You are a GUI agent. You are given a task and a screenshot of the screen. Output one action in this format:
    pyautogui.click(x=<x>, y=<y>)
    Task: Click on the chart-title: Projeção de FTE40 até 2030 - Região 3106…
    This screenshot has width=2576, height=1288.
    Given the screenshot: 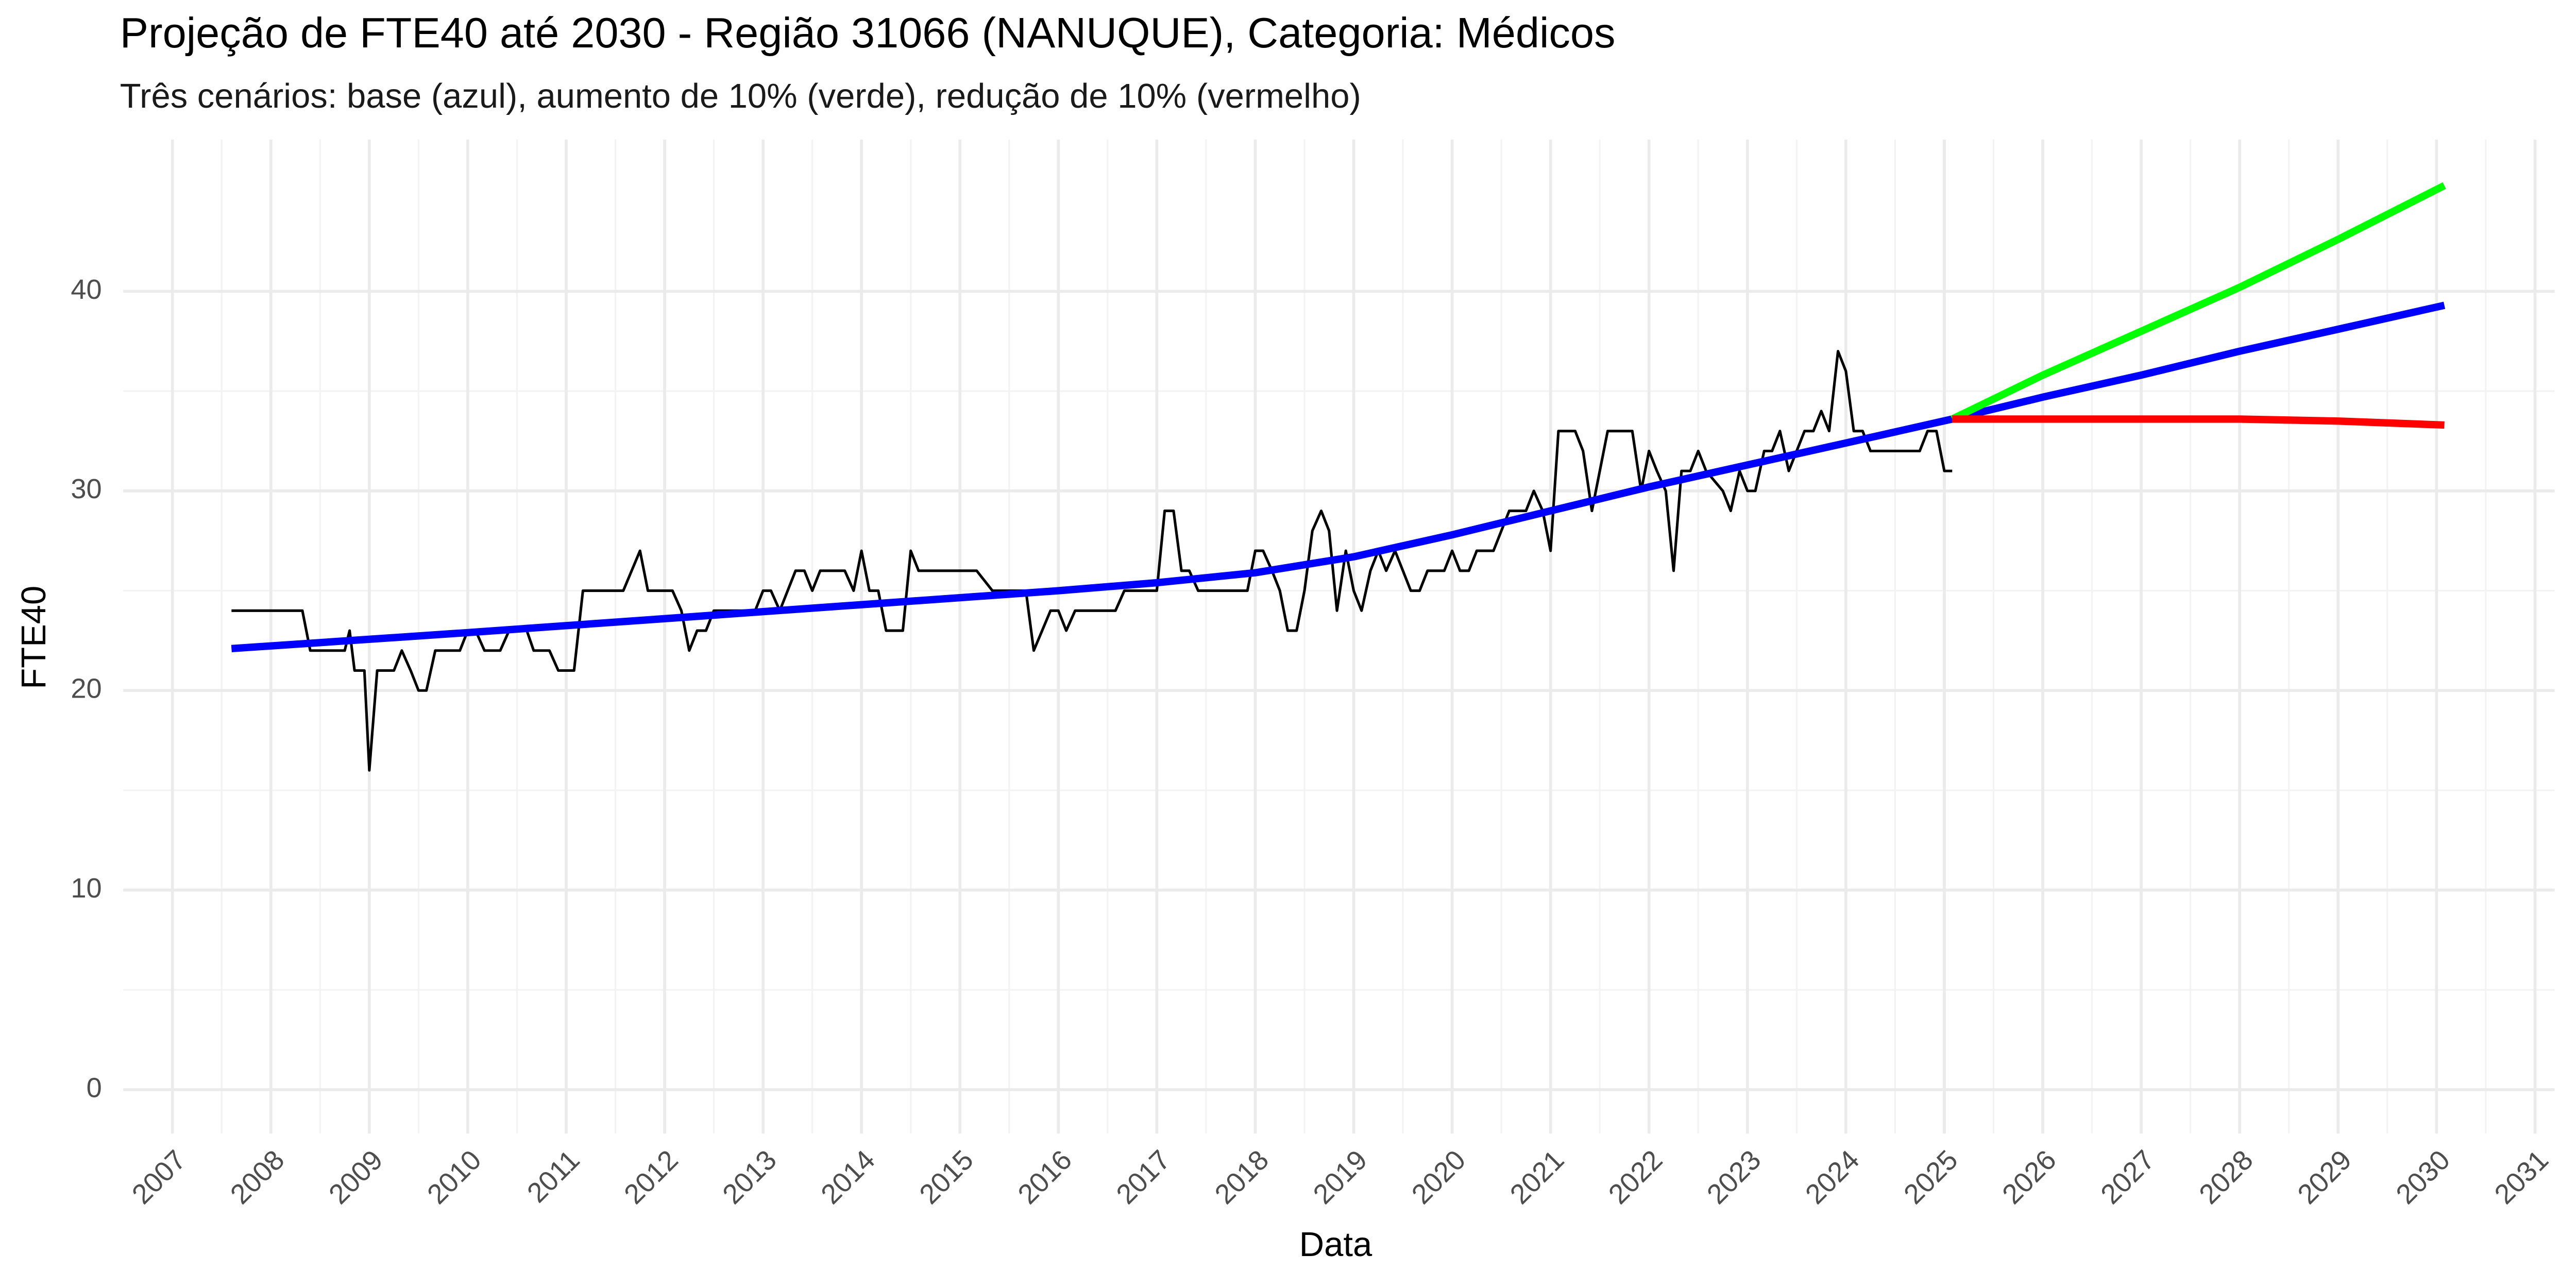 What is the action you would take?
    pyautogui.click(x=868, y=33)
    